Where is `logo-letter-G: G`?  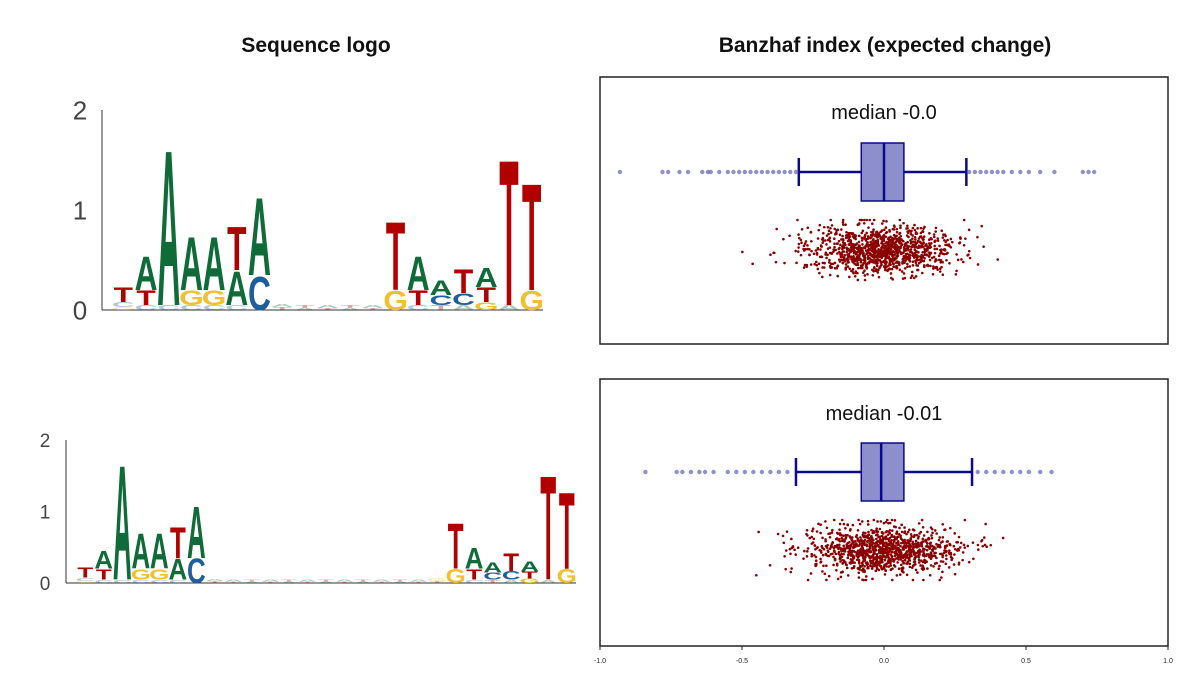
logo-letter-G: G is located at coordinates (141, 575).